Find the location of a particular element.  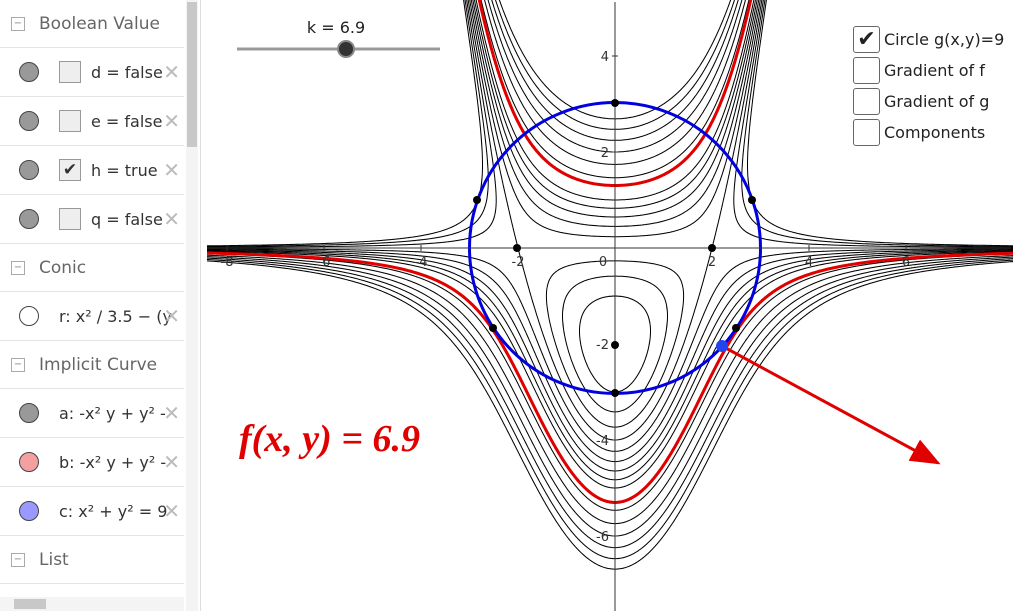

y-tick-label: -2 is located at coordinates (602, 345).